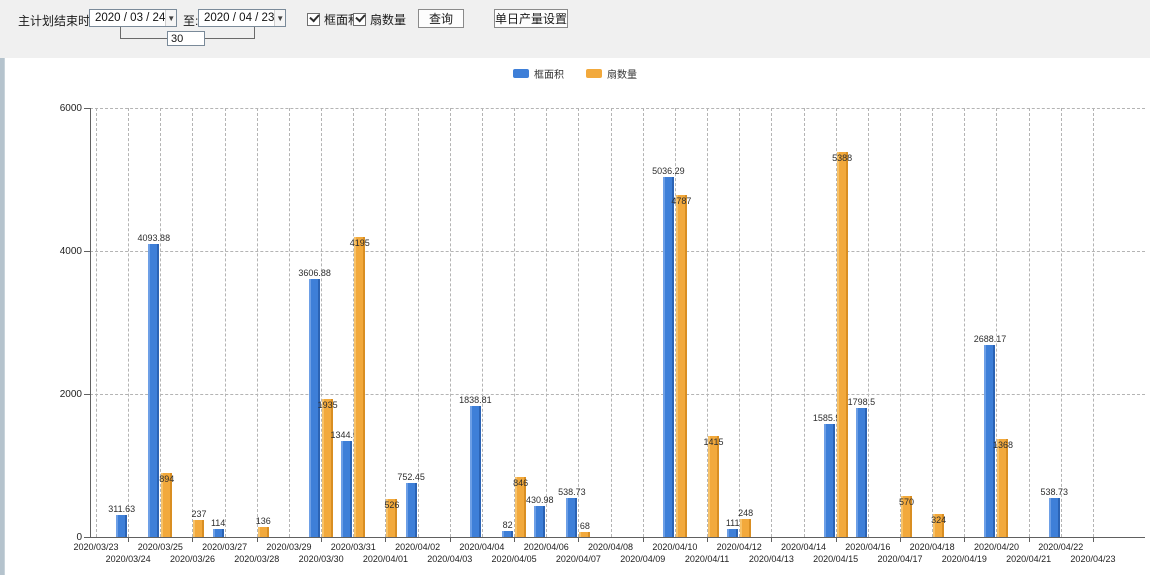  What do you see at coordinates (771, 559) in the screenshot?
I see `x-axis-tick-label: 2020/04/13` at bounding box center [771, 559].